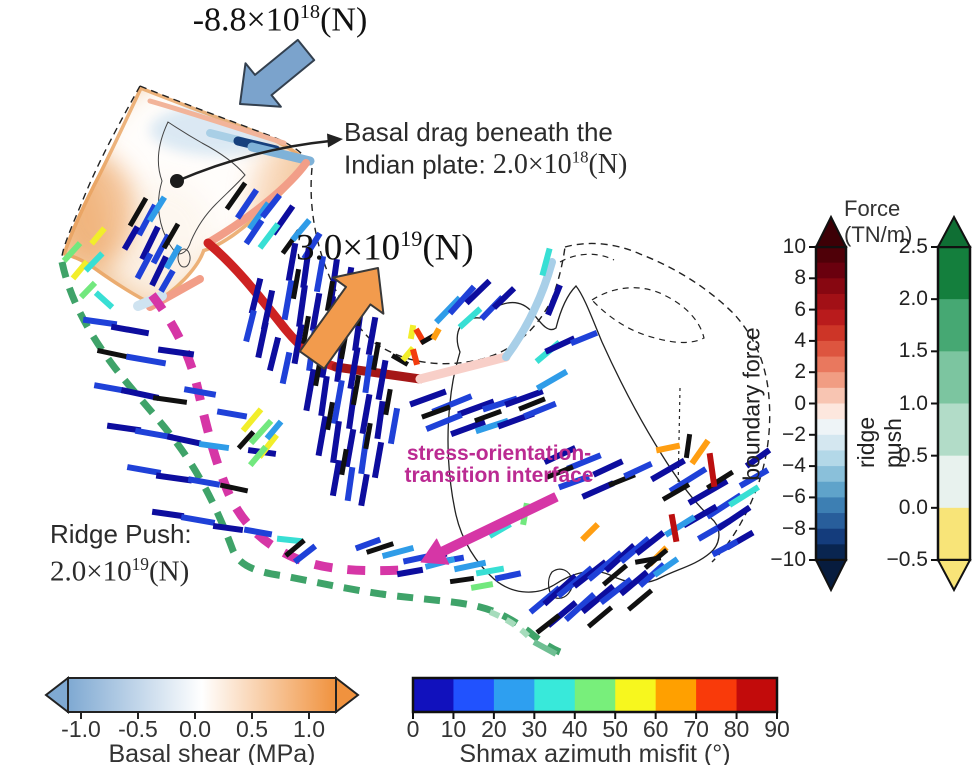 Image resolution: width=976 pixels, height=765 pixels. Describe the element at coordinates (794, 497) in the screenshot. I see `boundary-force-colorbar-tick-label: −6` at that location.